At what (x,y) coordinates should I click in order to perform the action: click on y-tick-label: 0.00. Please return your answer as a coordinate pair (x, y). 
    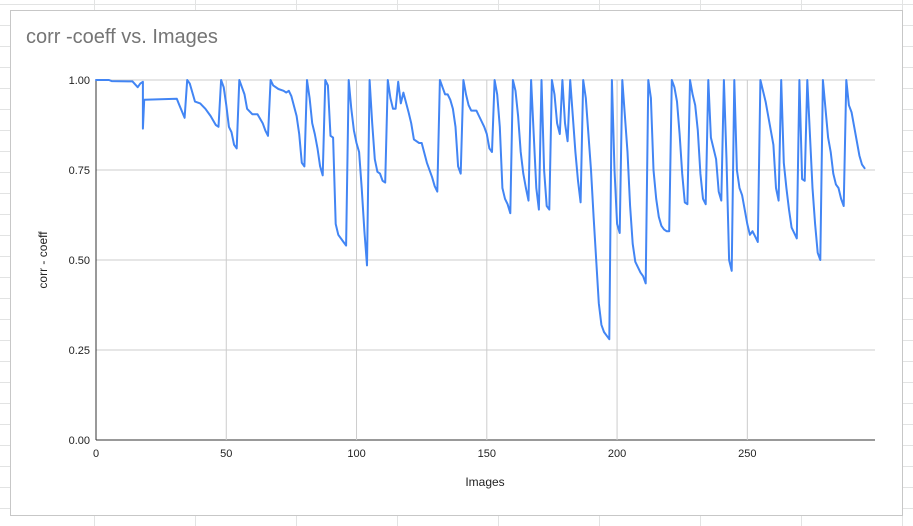
    Looking at the image, I should click on (79, 441).